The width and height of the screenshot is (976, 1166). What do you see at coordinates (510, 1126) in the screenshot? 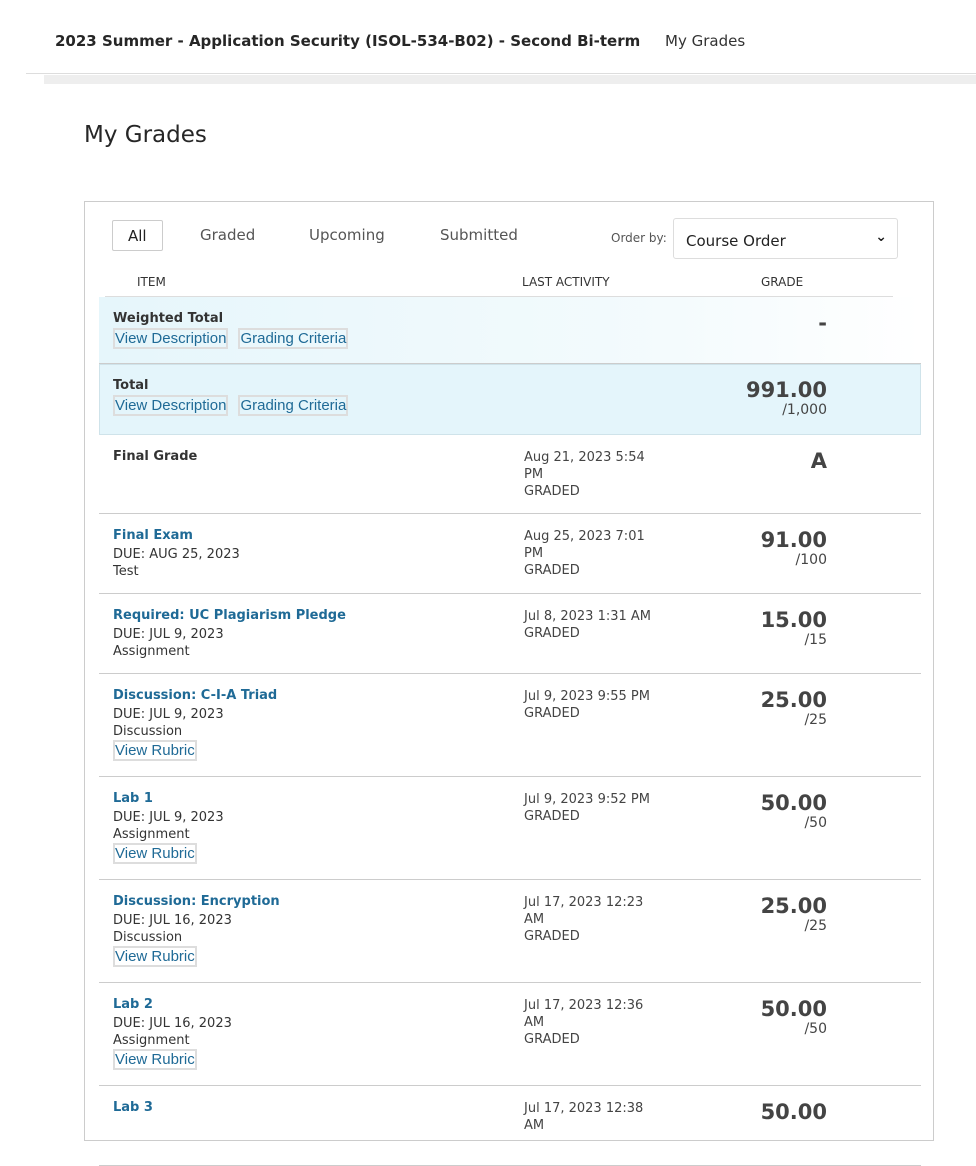
I see `grade-row: Lab 3 Jul 17, 2023 12:38 AM 50.00` at bounding box center [510, 1126].